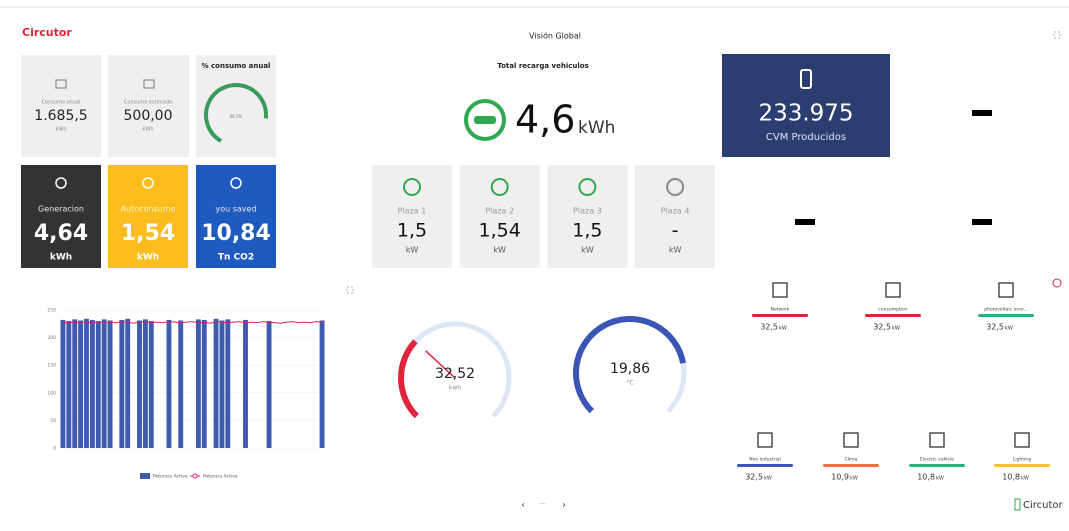 The height and width of the screenshot is (531, 1069). Describe the element at coordinates (236, 66) in the screenshot. I see `ring-title: % consumo anual` at that location.